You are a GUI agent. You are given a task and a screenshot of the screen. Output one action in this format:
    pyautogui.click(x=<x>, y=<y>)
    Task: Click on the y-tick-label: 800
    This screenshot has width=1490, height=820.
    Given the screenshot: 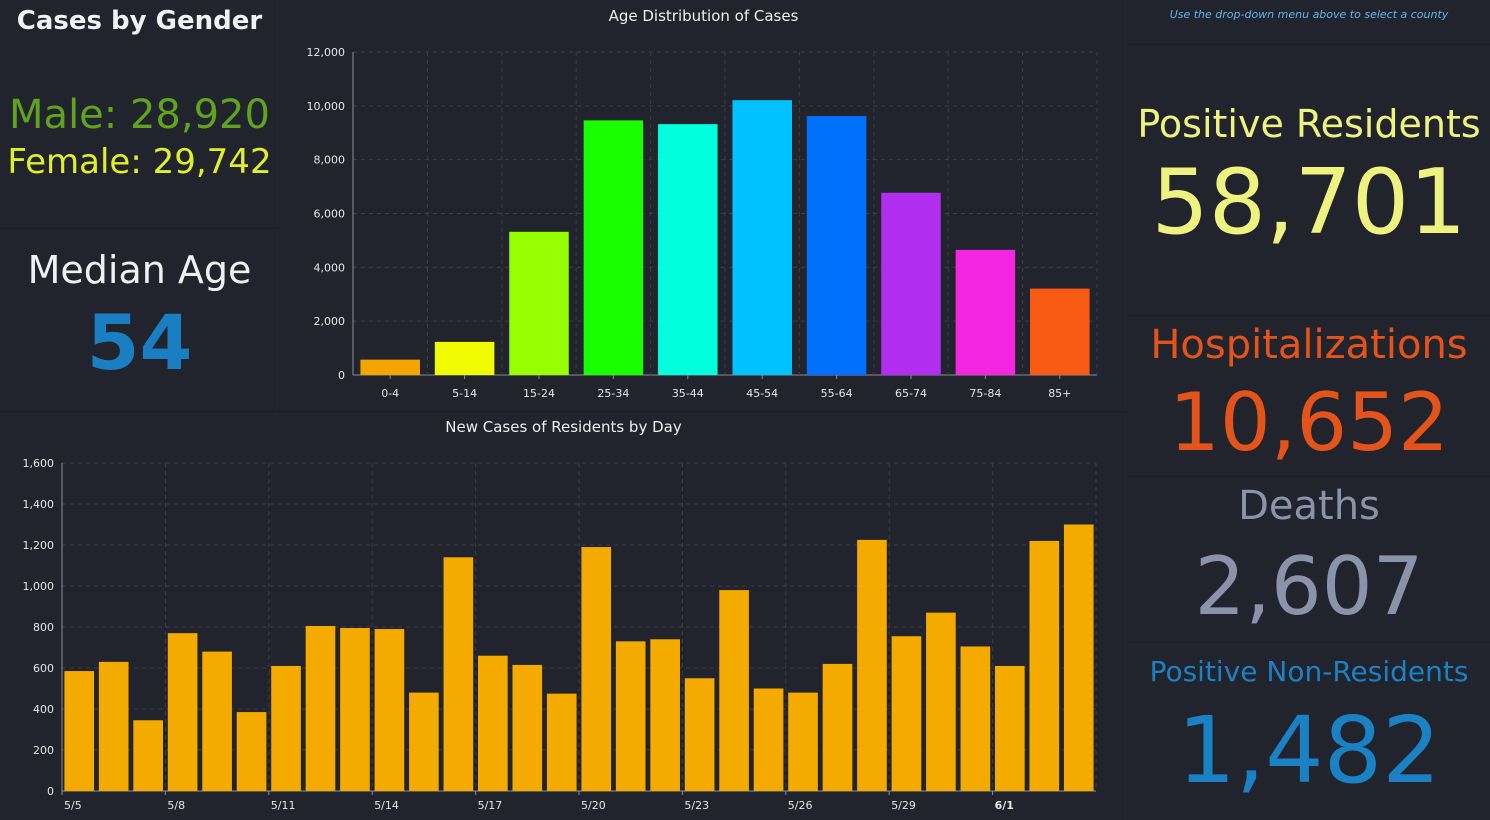 What is the action you would take?
    pyautogui.click(x=43, y=627)
    